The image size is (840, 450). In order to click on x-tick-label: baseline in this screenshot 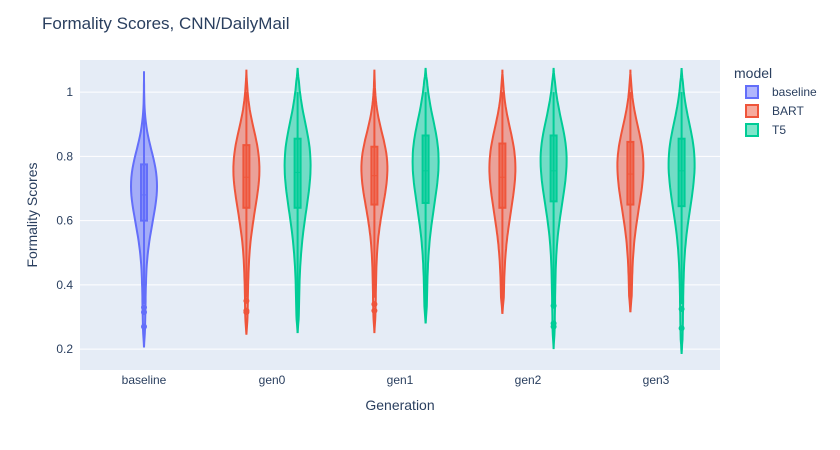, I will do `click(144, 380)`.